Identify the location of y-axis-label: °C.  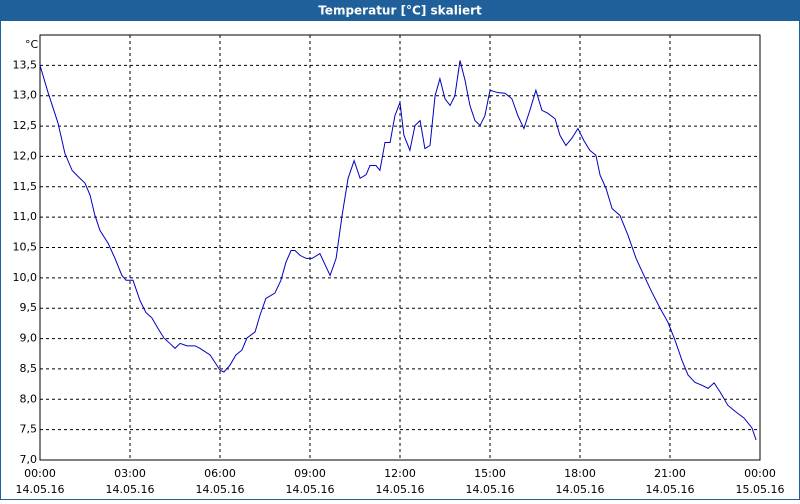
(32, 44).